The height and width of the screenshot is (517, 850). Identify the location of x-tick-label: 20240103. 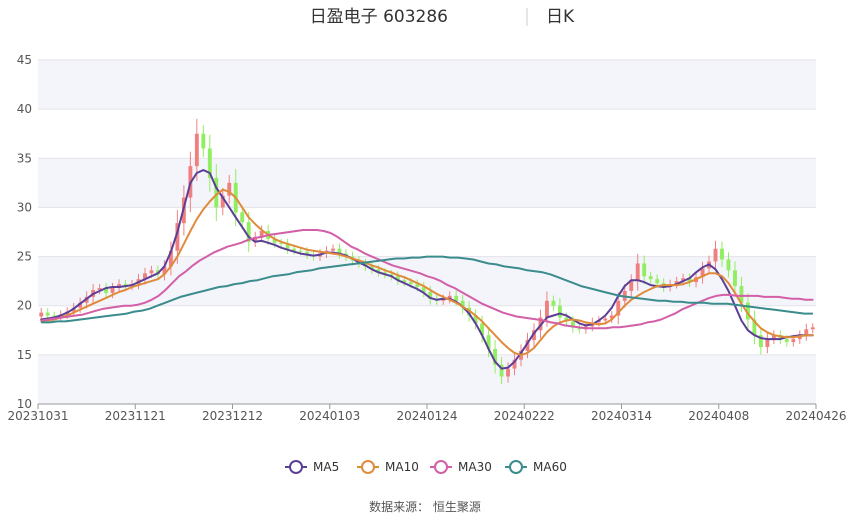
(329, 416).